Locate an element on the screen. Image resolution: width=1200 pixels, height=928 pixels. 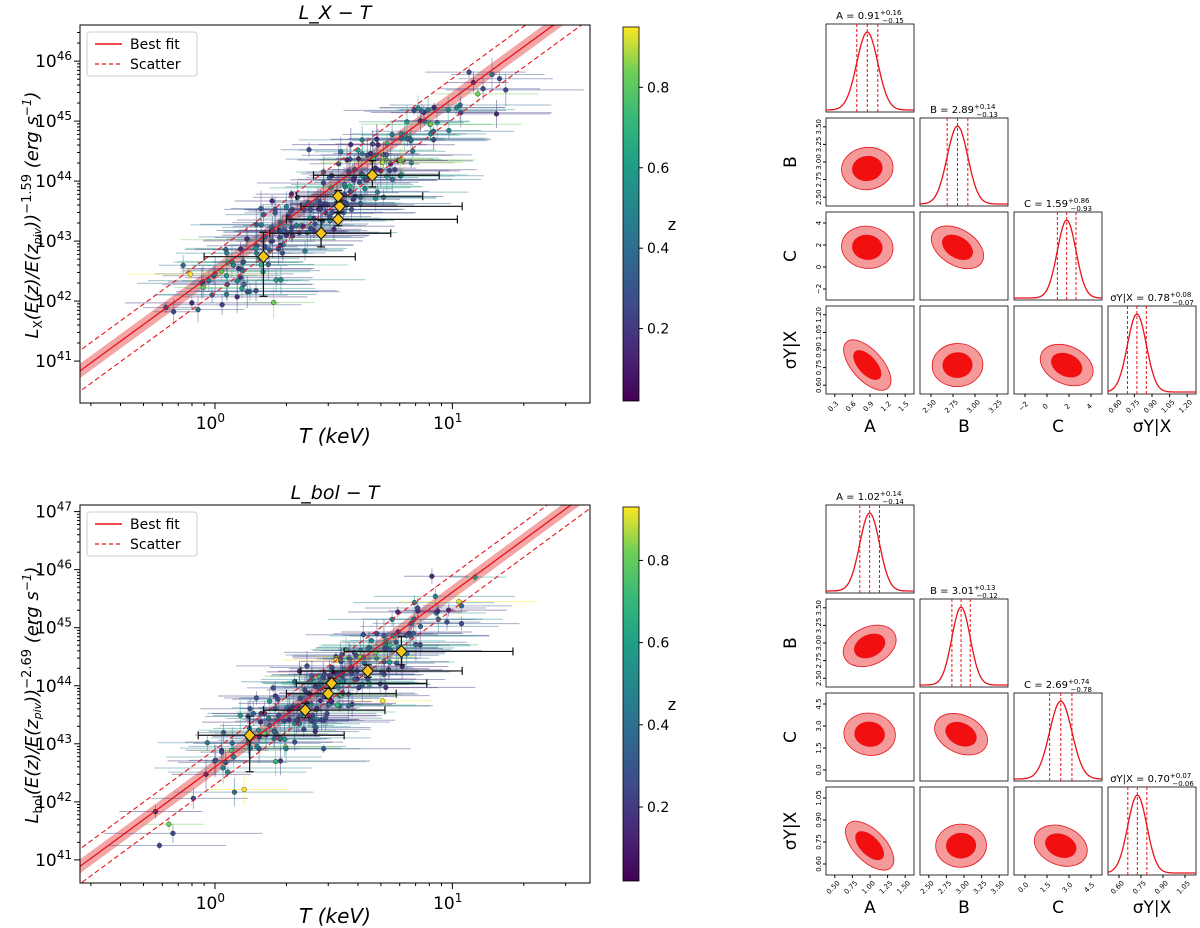
lx-colorbar is located at coordinates (631, 214).